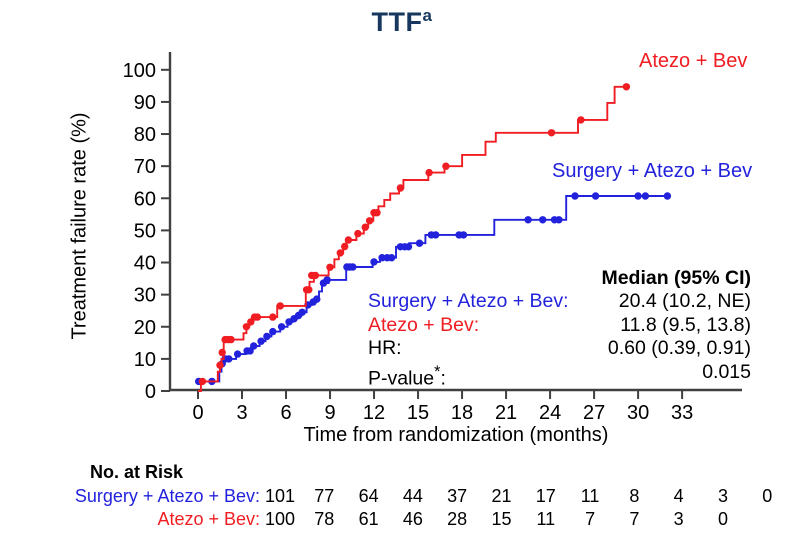 Image resolution: width=804 pixels, height=536 pixels. Describe the element at coordinates (145, 296) in the screenshot. I see `y-tick-label: 30` at that location.